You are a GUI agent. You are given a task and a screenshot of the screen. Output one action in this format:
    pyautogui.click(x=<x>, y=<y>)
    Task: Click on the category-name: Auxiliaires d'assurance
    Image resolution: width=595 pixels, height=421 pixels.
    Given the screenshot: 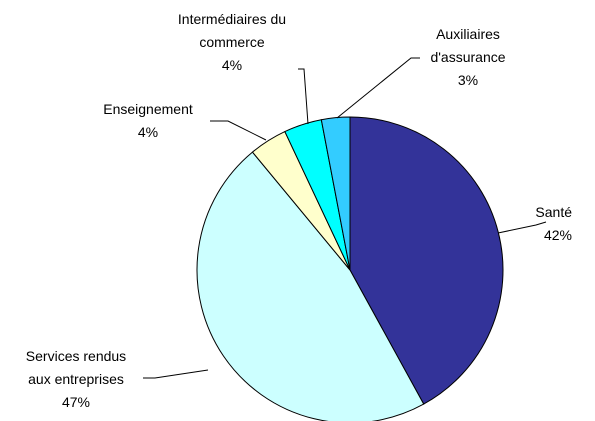 What is the action you would take?
    pyautogui.click(x=468, y=45)
    